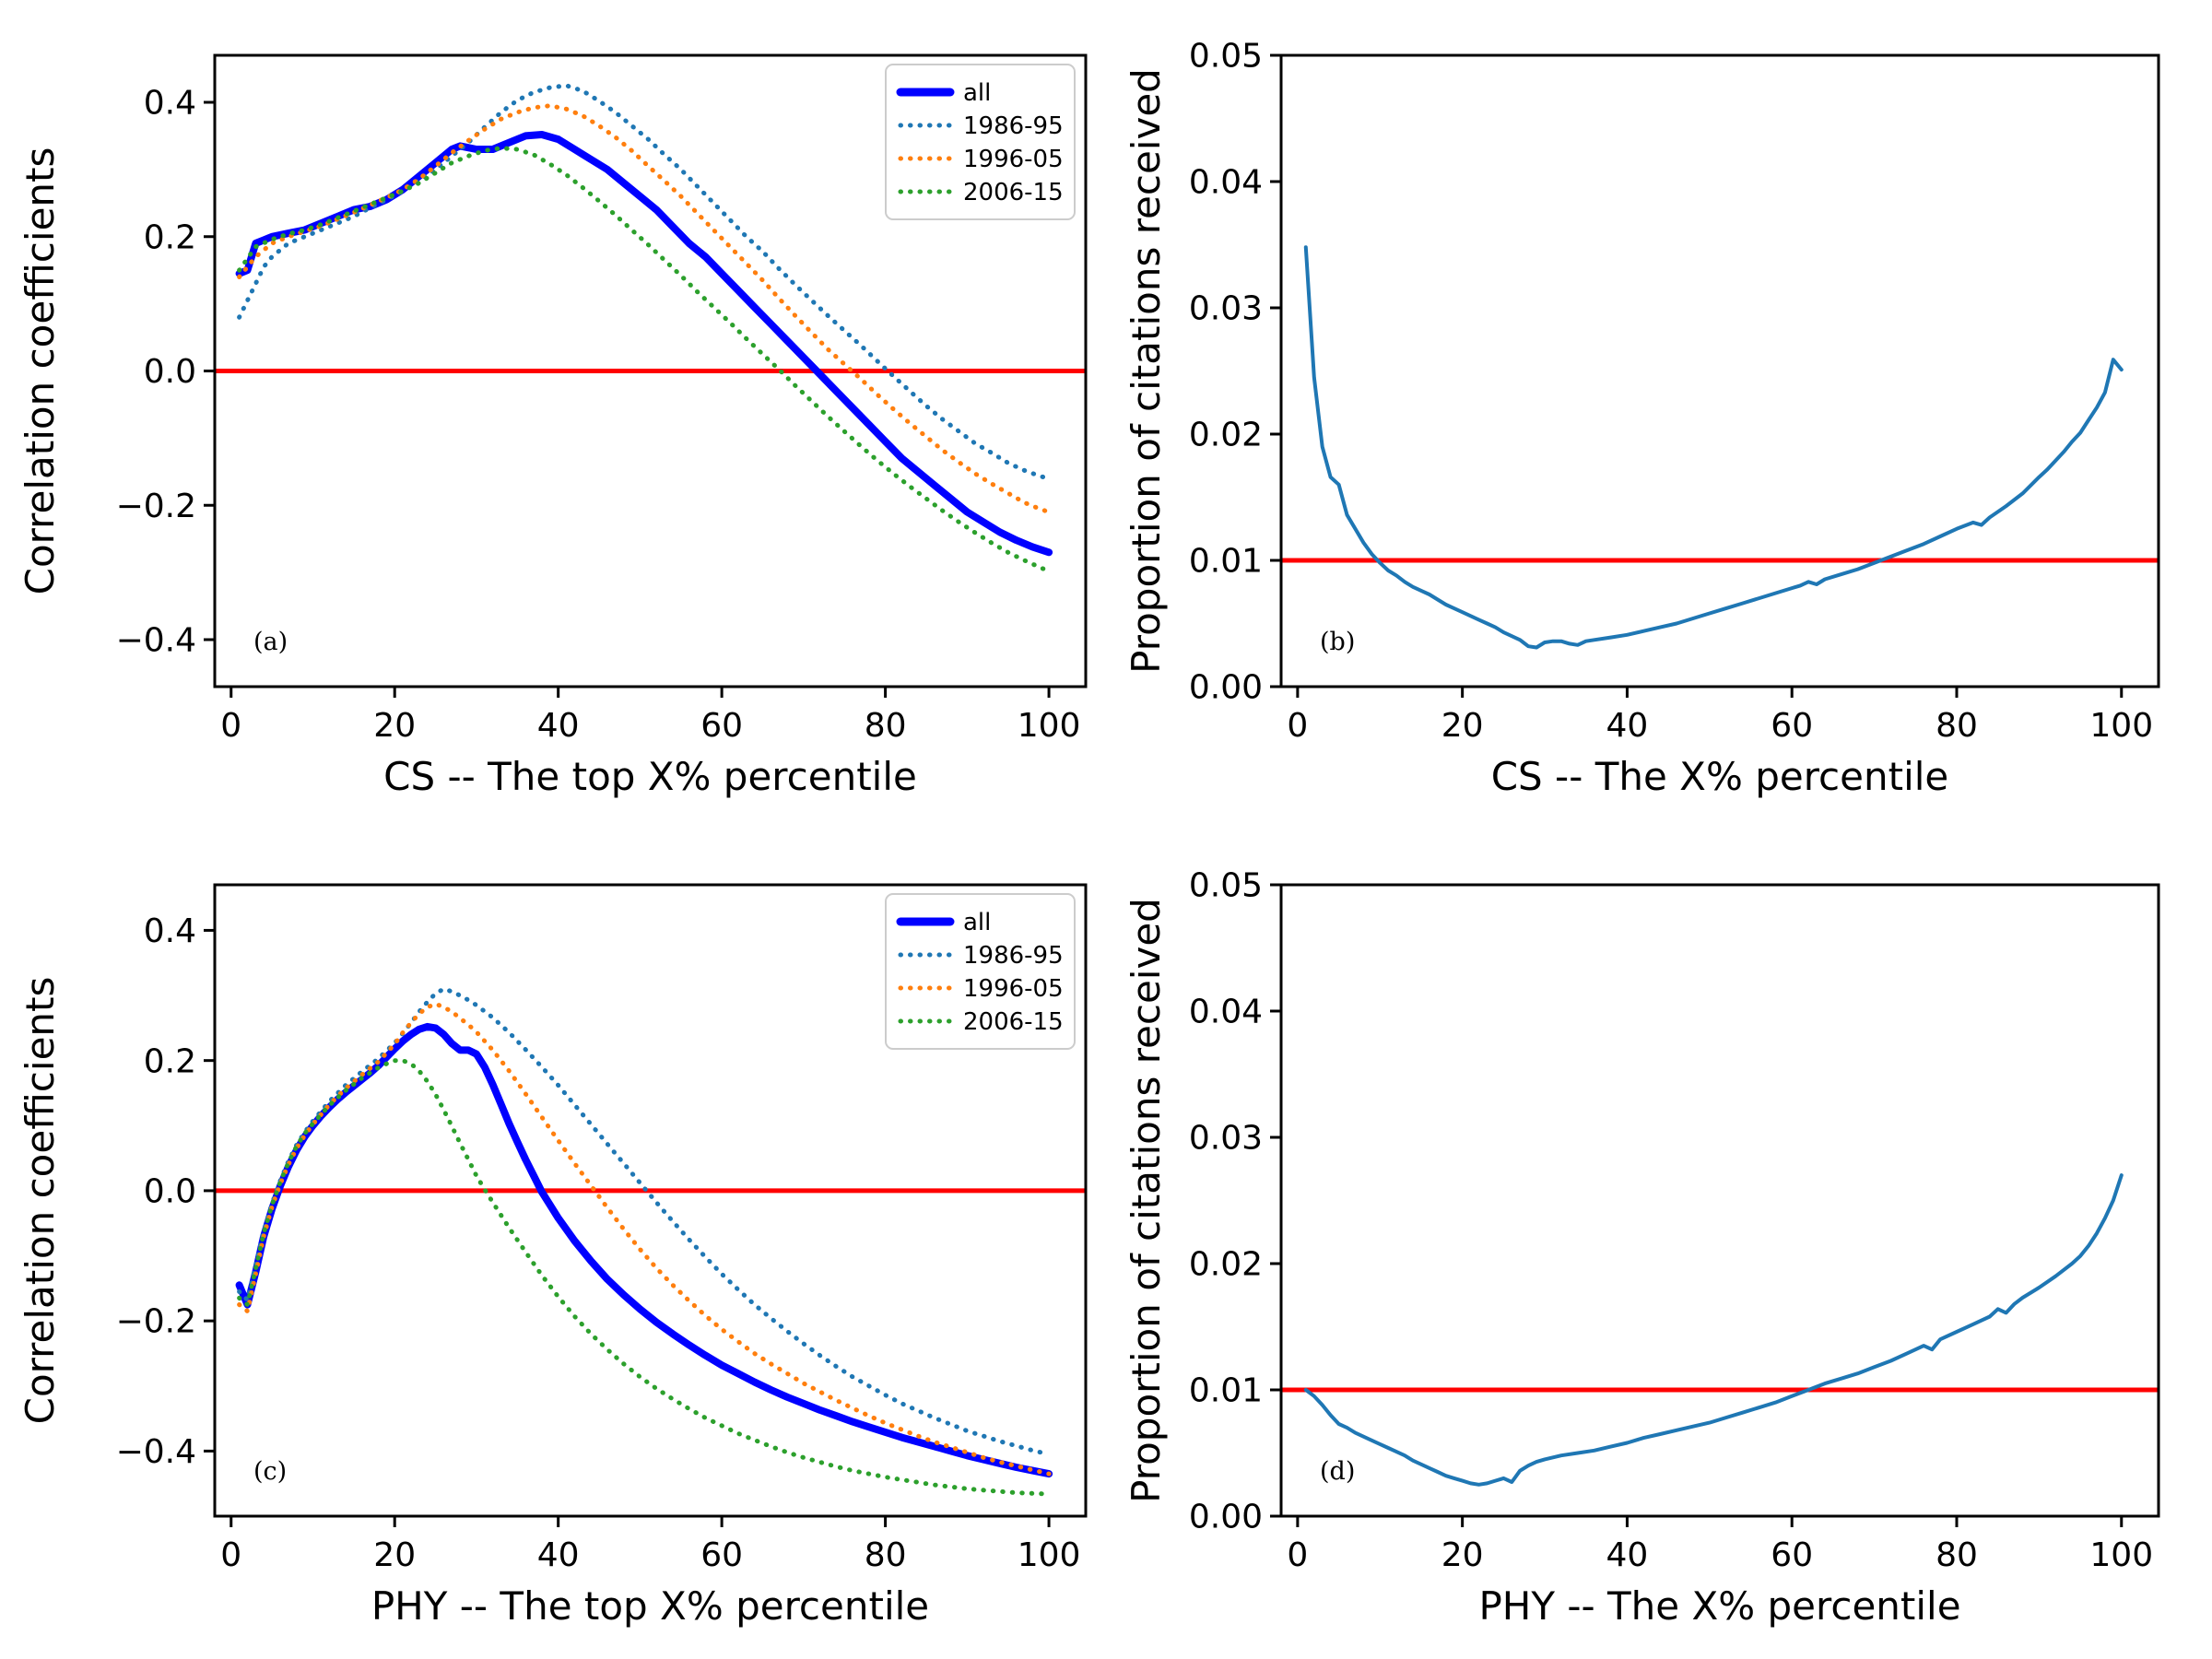 The height and width of the screenshot is (1659, 2212). What do you see at coordinates (270, 642) in the screenshot?
I see `corner-label: (a)` at bounding box center [270, 642].